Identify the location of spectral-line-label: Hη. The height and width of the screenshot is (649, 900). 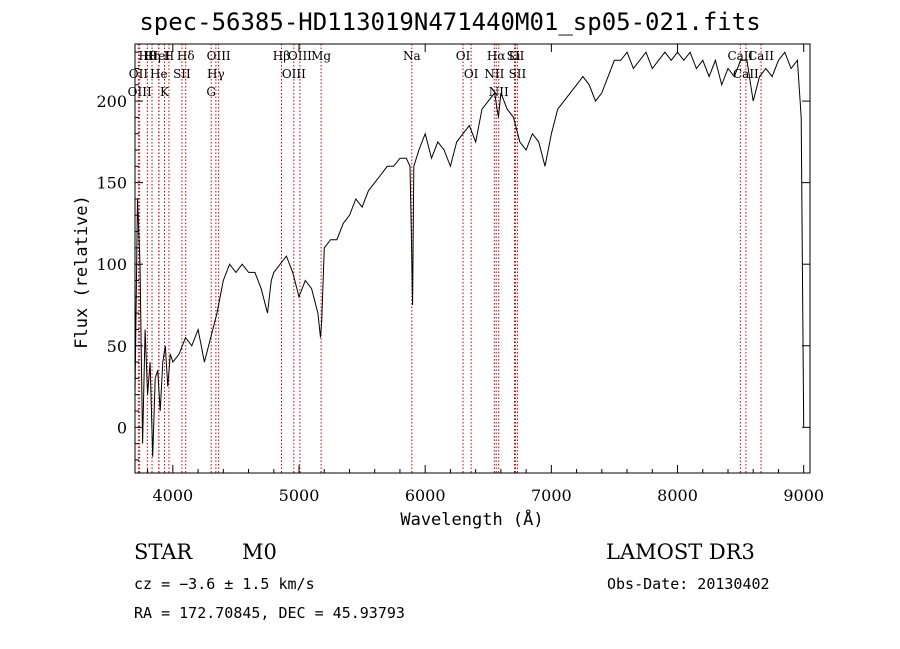
(152, 56).